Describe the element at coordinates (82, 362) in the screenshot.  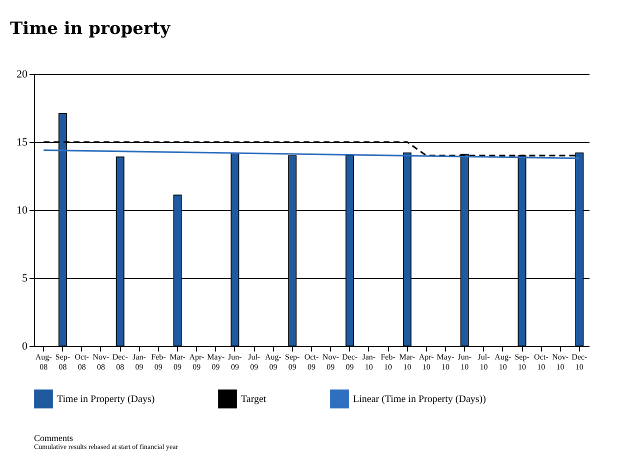
I see `x-tick-label: Oct-08` at that location.